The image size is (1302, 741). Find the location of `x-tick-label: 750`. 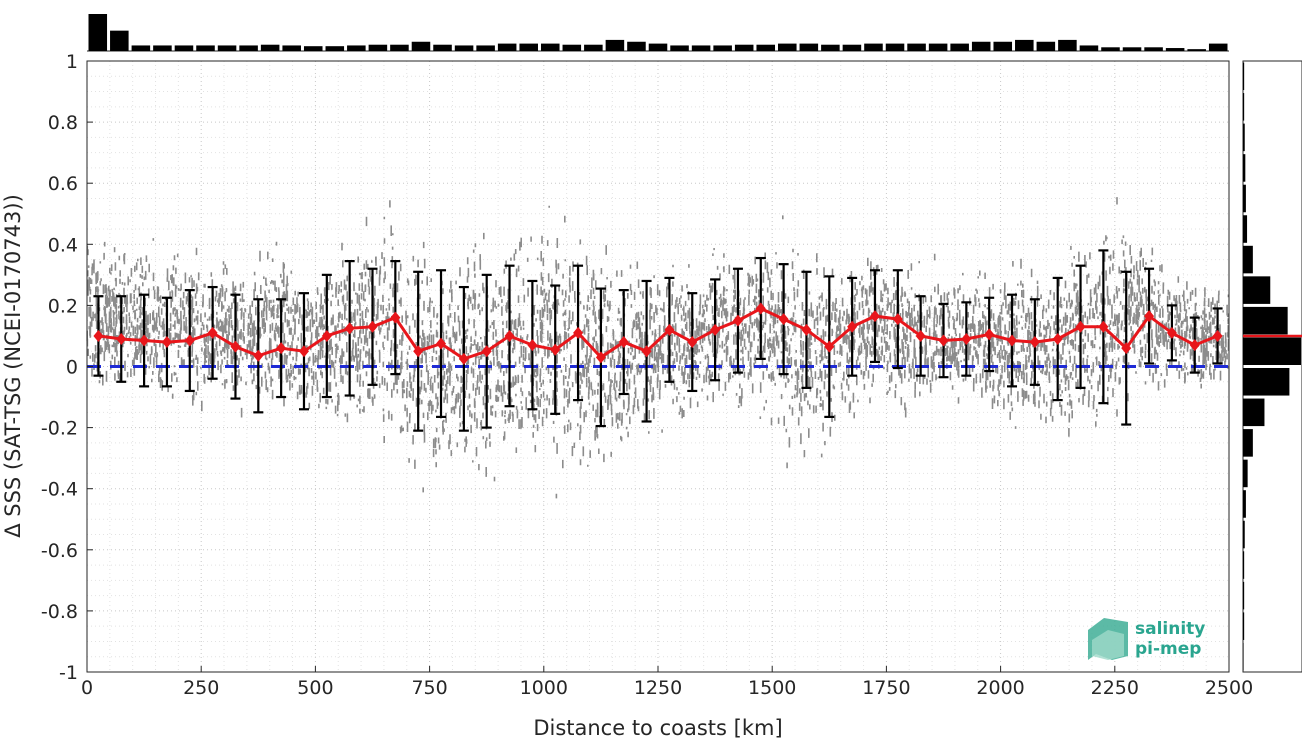

x-tick-label: 750 is located at coordinates (429, 688).